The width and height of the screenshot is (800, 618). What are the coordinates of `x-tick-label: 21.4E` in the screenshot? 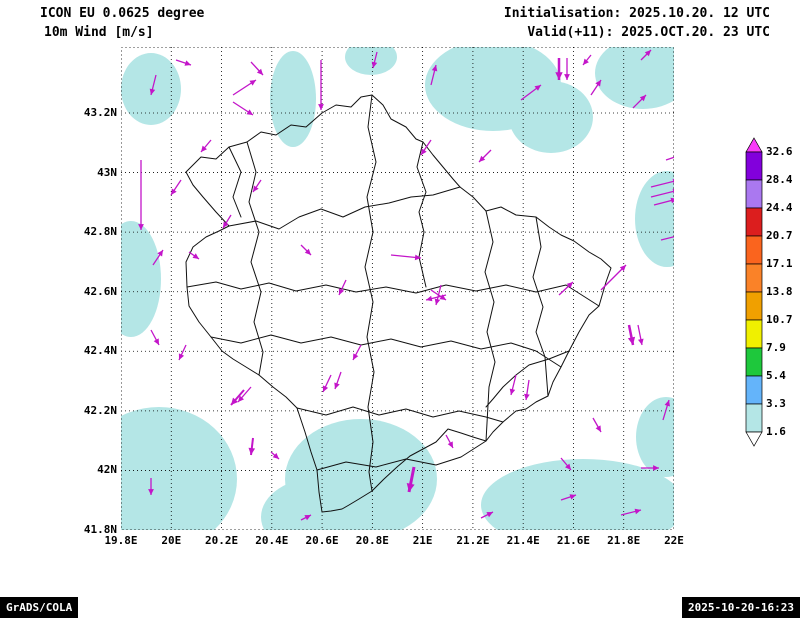 It's located at (523, 540).